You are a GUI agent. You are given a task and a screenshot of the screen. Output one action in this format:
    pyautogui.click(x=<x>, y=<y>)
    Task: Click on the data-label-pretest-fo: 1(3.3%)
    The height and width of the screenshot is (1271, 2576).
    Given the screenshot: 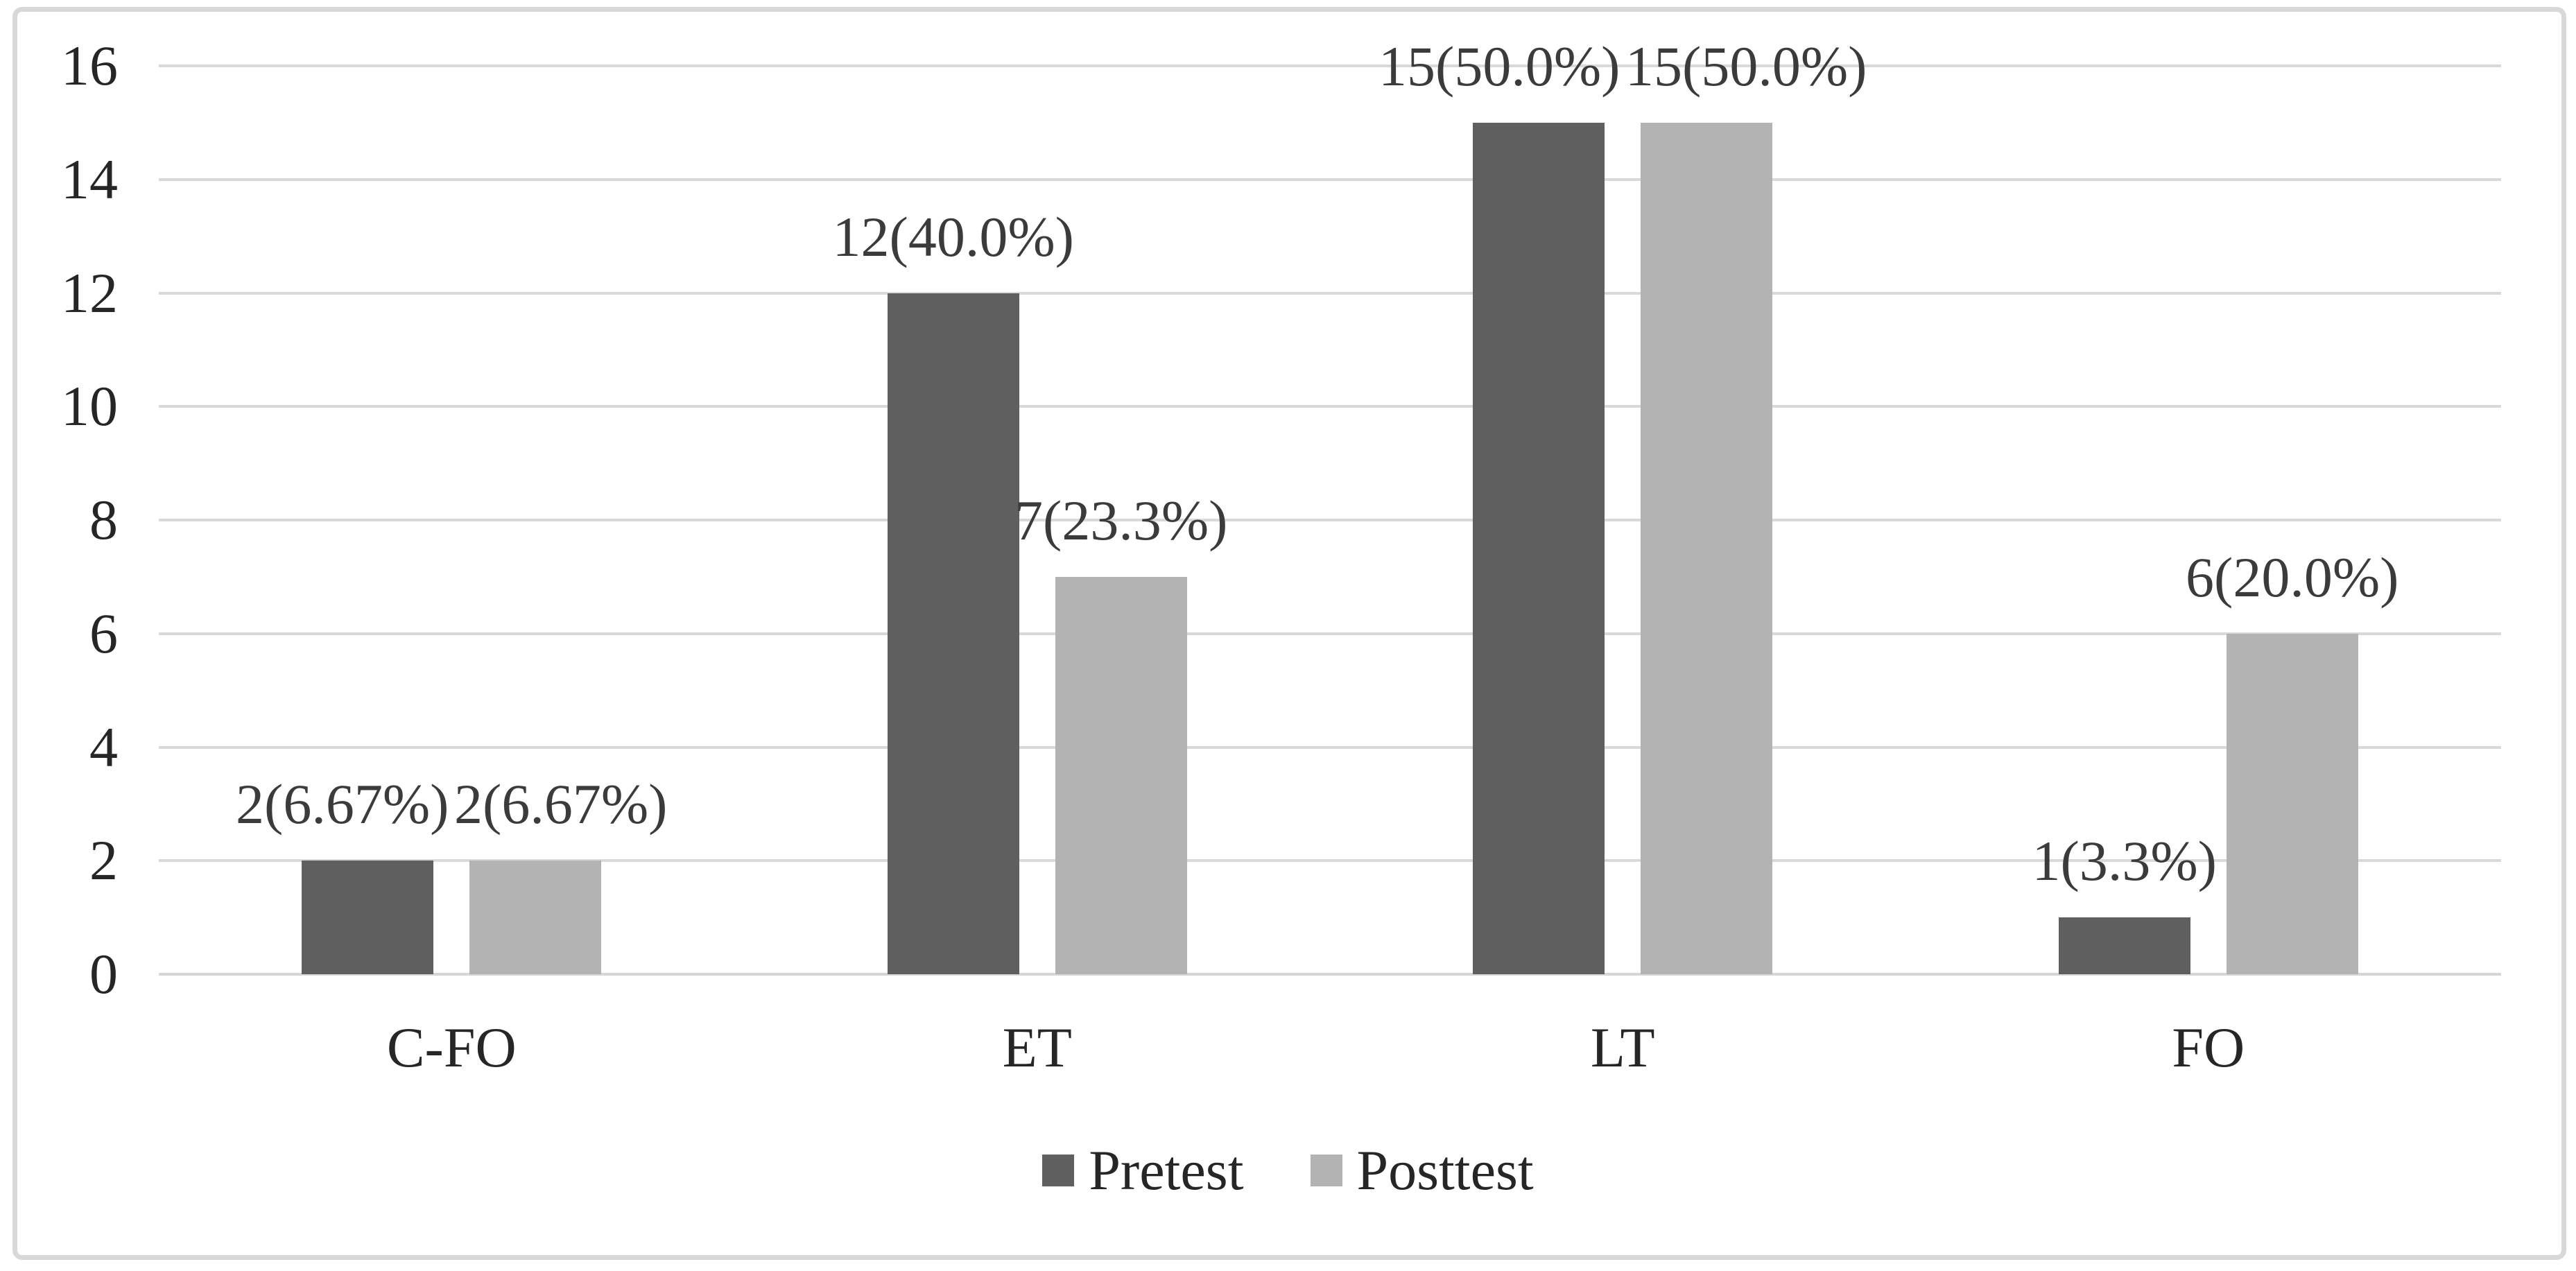 What is the action you would take?
    pyautogui.click(x=2124, y=861)
    